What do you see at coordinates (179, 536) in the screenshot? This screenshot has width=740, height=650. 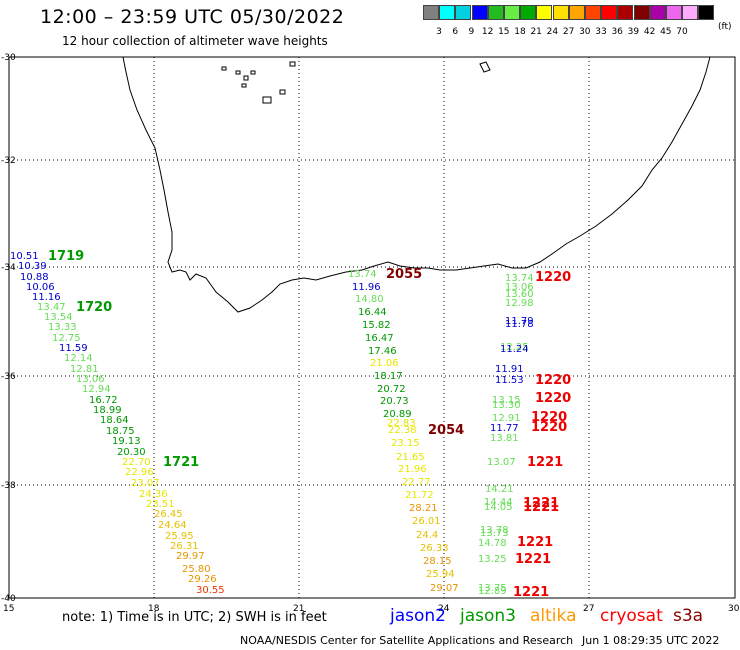 I see `wave-height-label: 25.95` at bounding box center [179, 536].